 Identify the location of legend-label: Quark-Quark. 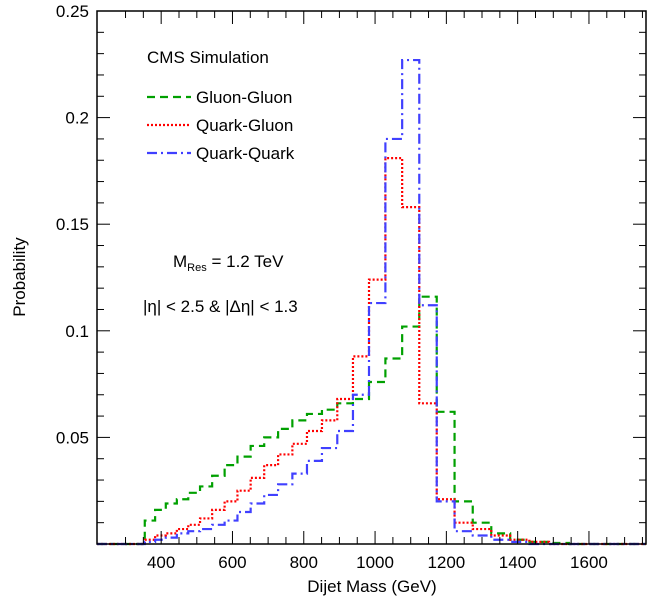
(245, 153).